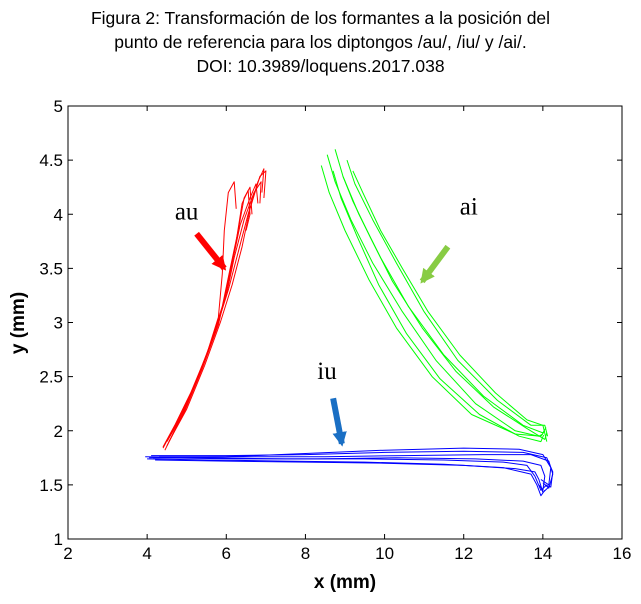 This screenshot has height=604, width=641. I want to click on x-tick-label: 4, so click(146, 553).